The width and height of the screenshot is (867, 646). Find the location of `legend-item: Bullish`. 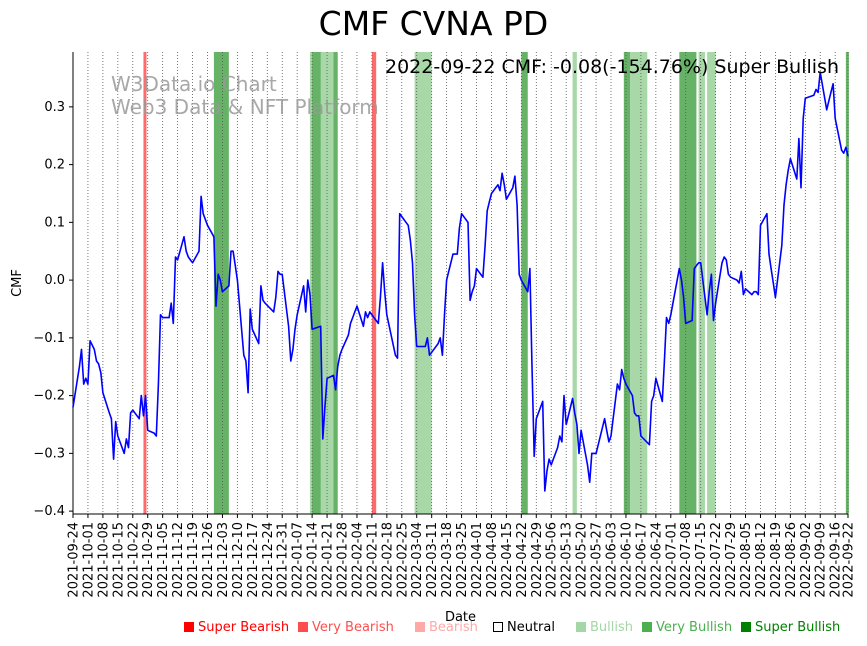

legend-item: Bullish is located at coordinates (604, 627).